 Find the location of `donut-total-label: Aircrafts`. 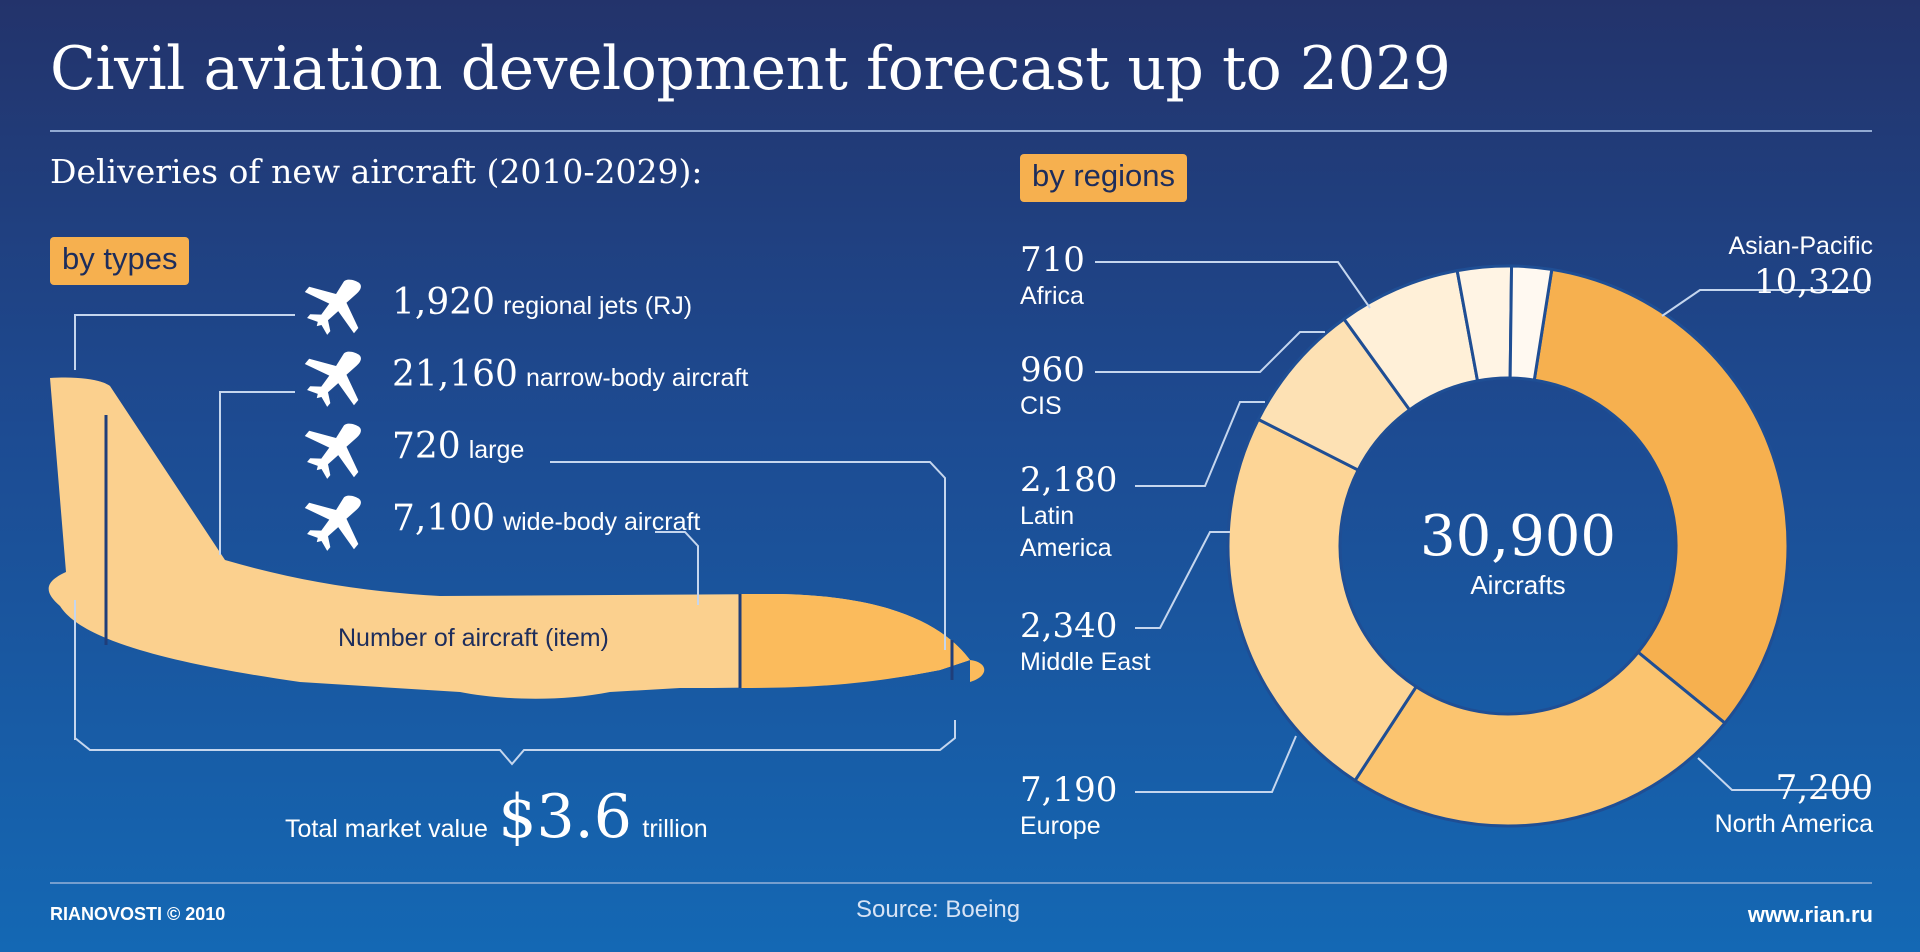

donut-total-label: Aircrafts is located at coordinates (1518, 585).